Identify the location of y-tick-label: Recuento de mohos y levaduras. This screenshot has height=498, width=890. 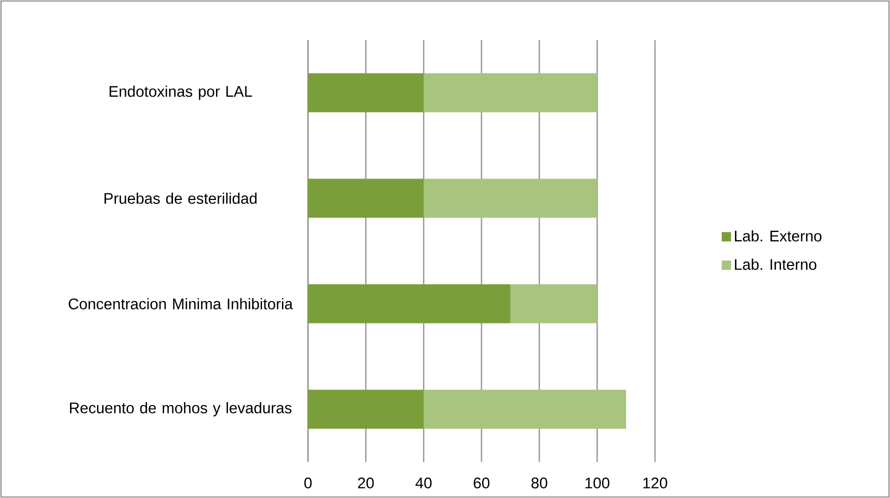
(181, 409).